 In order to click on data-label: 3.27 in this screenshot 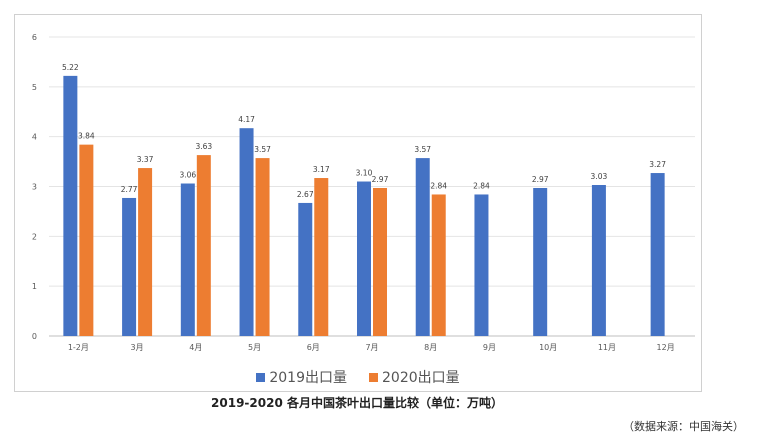, I will do `click(657, 164)`.